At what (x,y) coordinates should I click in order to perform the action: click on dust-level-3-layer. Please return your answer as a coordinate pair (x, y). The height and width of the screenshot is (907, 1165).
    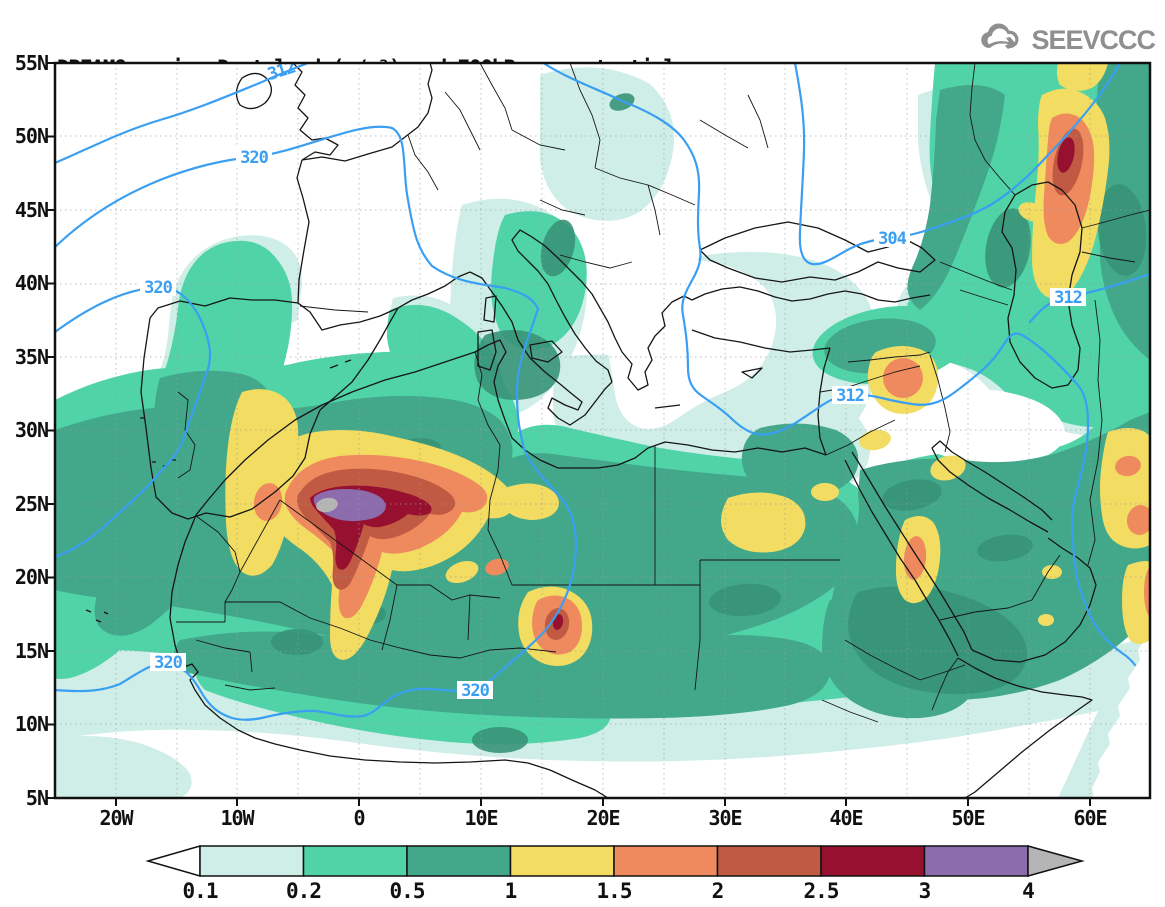
    Looking at the image, I should click on (349, 505).